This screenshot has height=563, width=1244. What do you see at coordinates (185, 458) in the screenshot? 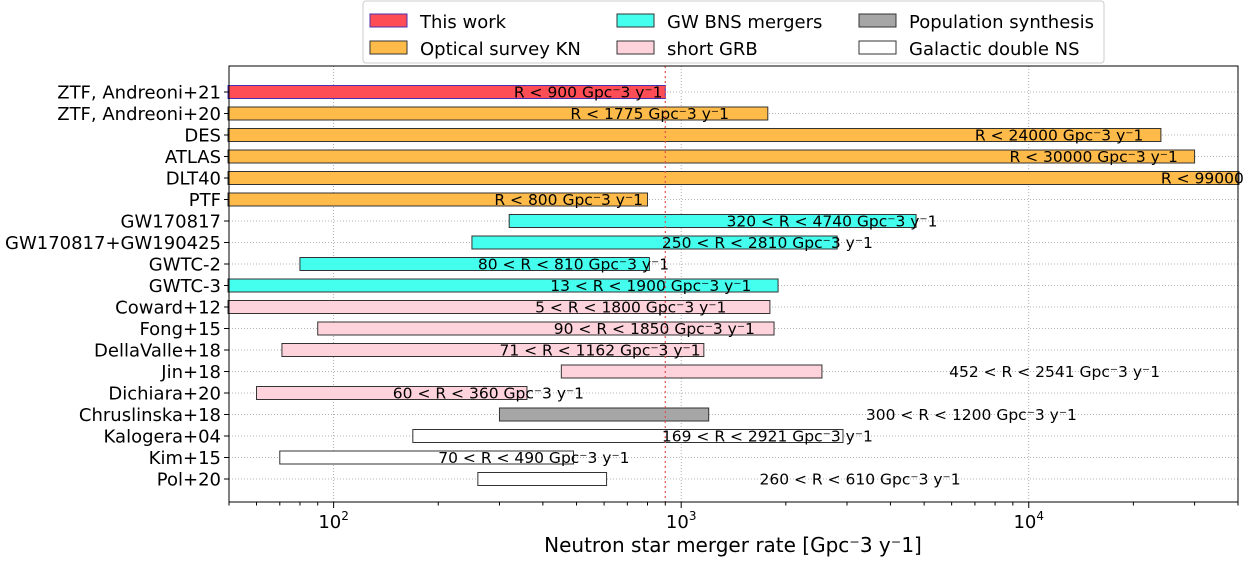
I see `y-tick-label: Kim+15` at bounding box center [185, 458].